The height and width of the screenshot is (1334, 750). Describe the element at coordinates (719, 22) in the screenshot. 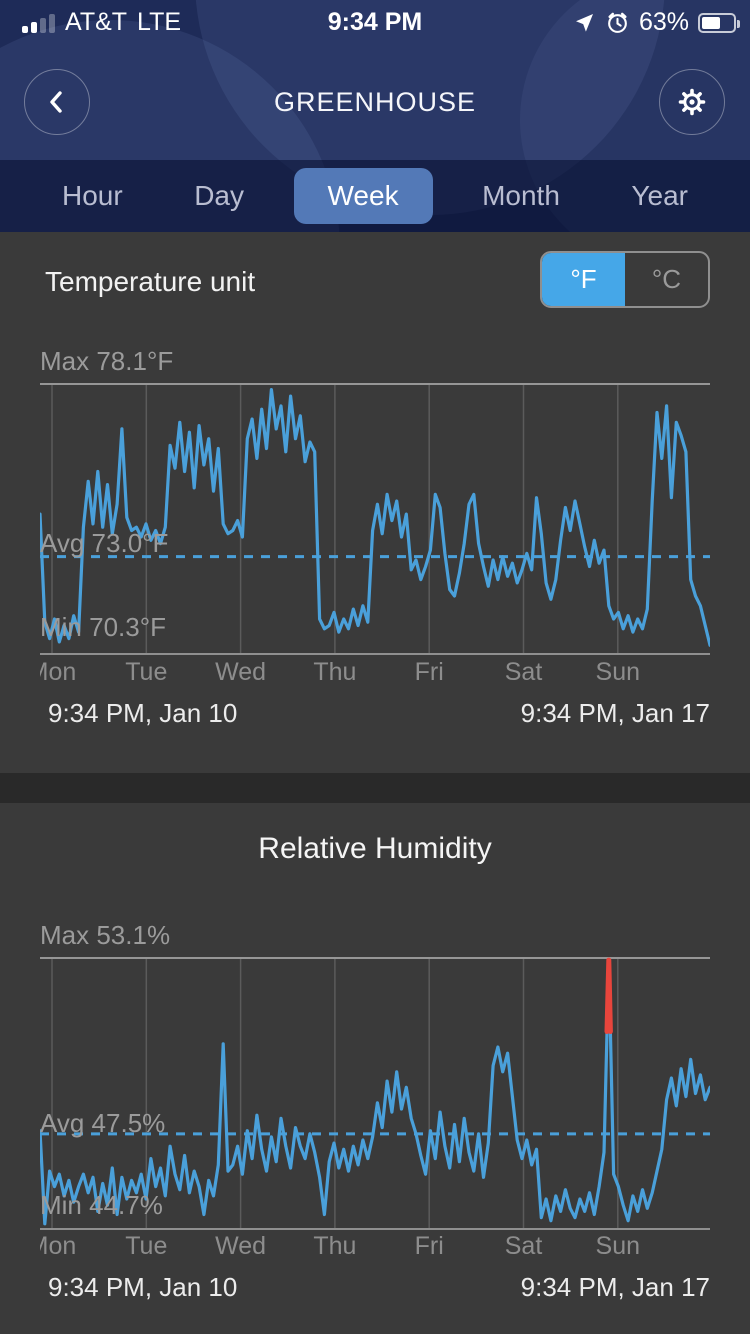

I see `battery-icon` at that location.